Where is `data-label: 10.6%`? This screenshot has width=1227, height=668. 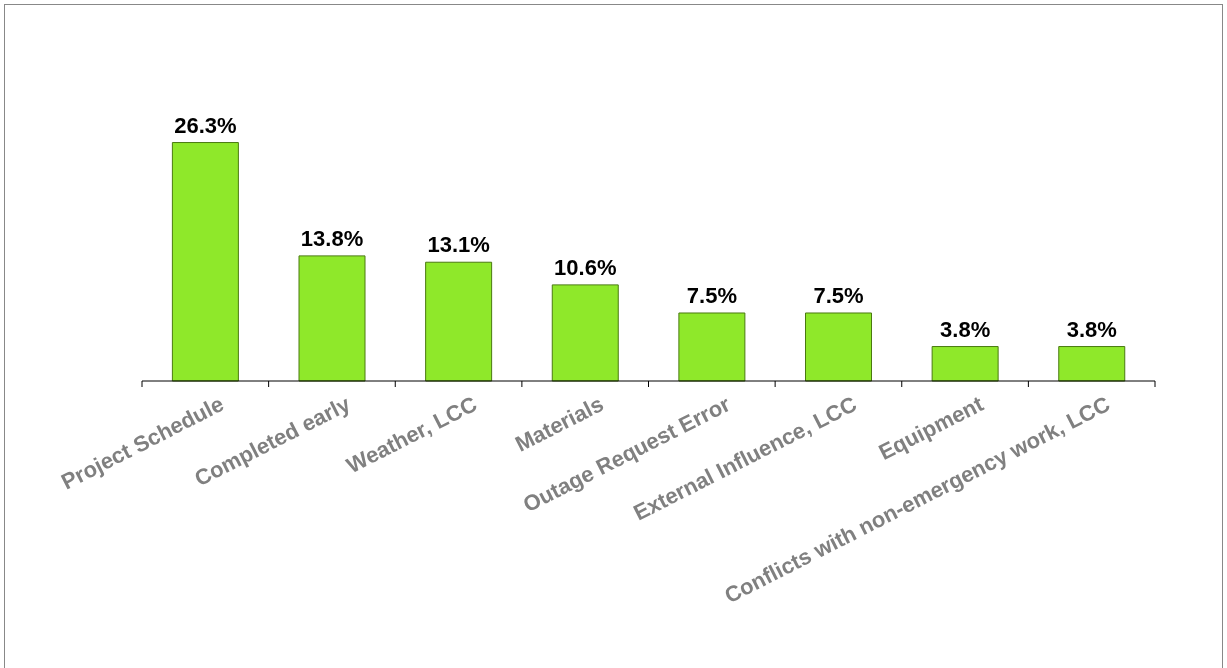 data-label: 10.6% is located at coordinates (585, 267).